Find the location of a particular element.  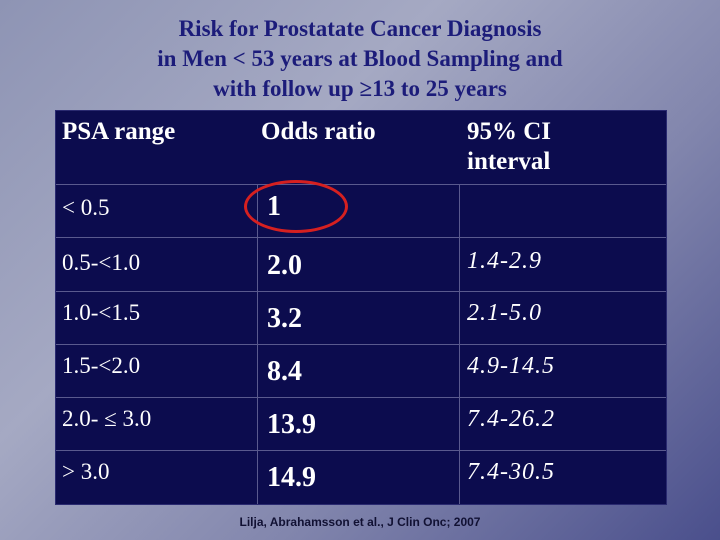

header-psa-range: PSA range is located at coordinates (119, 131).